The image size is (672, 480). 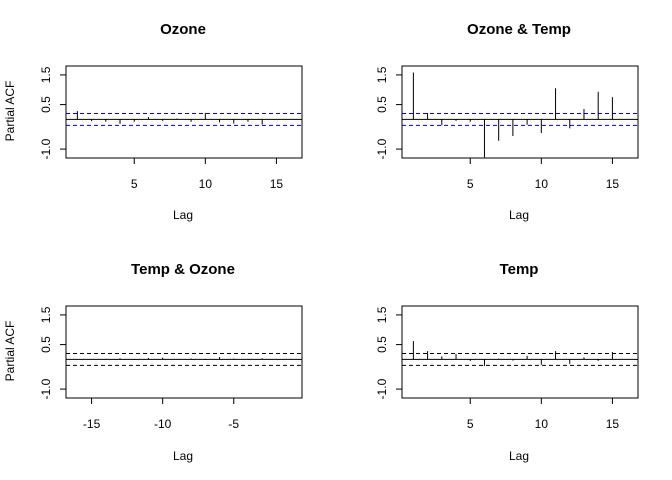 I want to click on plot-area: -15 -10 -5 -1.0 0.5 1.5, so click(x=171, y=368).